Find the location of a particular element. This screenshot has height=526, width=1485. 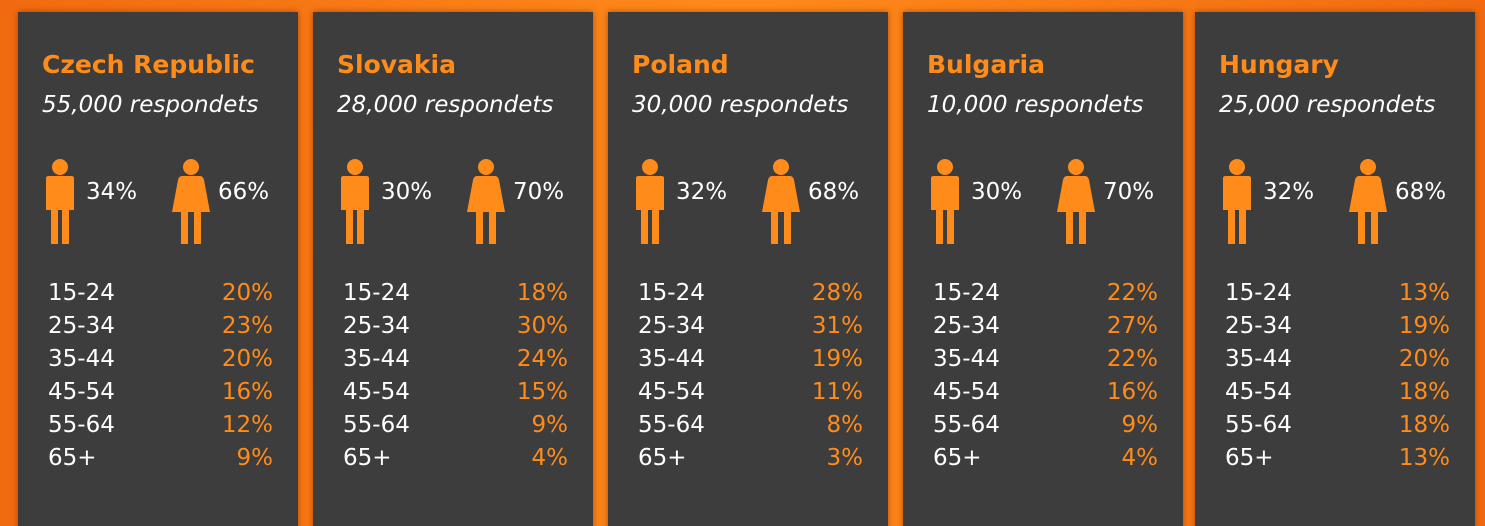

country-name: Bulgaria is located at coordinates (986, 64).